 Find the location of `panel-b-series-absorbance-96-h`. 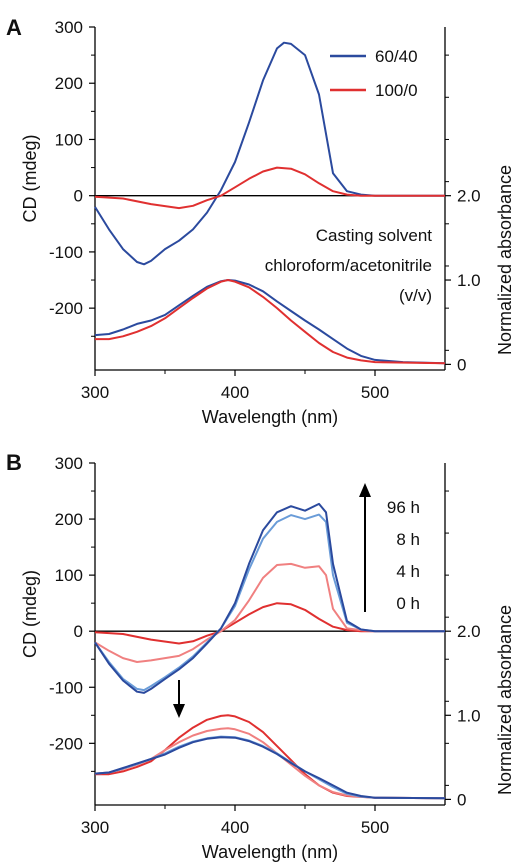

panel-b-series-absorbance-96-h is located at coordinates (270, 768).